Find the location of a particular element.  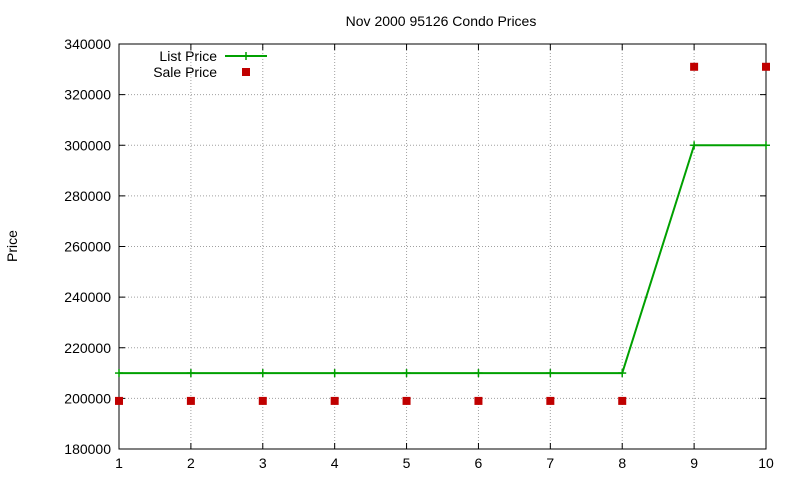

legend-label: List Price is located at coordinates (188, 56).